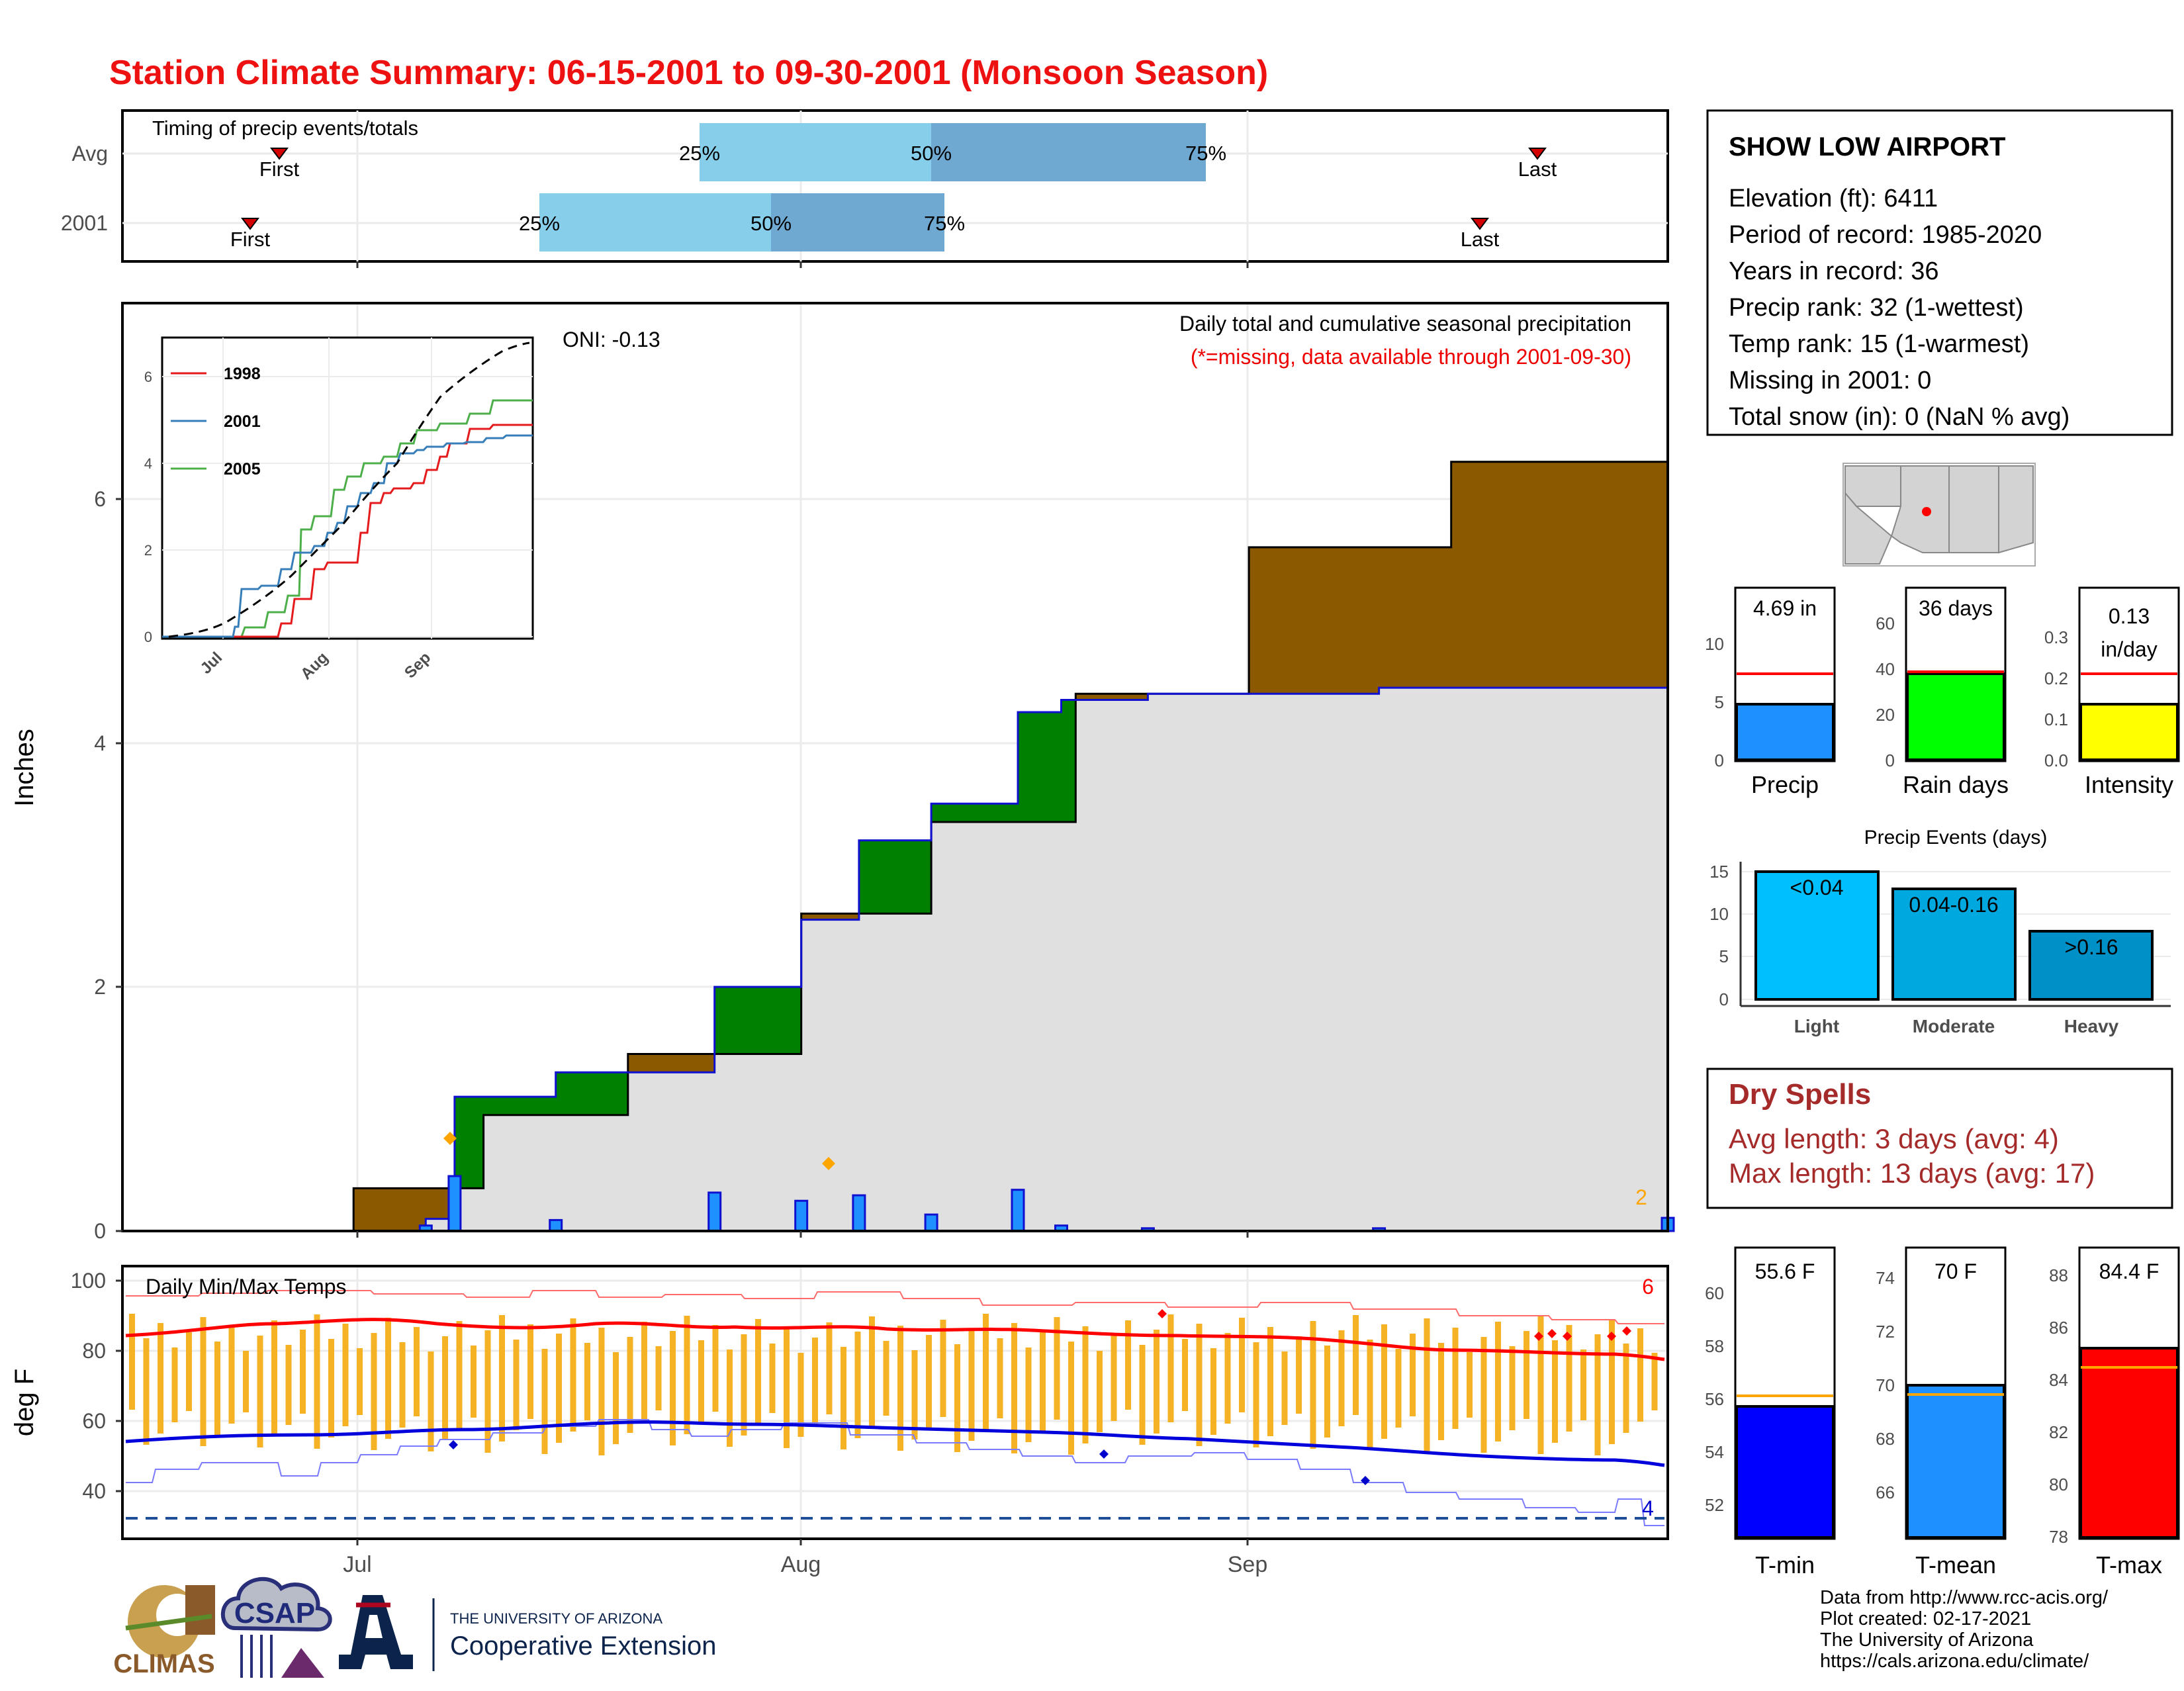  What do you see at coordinates (1715, 1505) in the screenshot?
I see `tmin-y-tick: 52` at bounding box center [1715, 1505].